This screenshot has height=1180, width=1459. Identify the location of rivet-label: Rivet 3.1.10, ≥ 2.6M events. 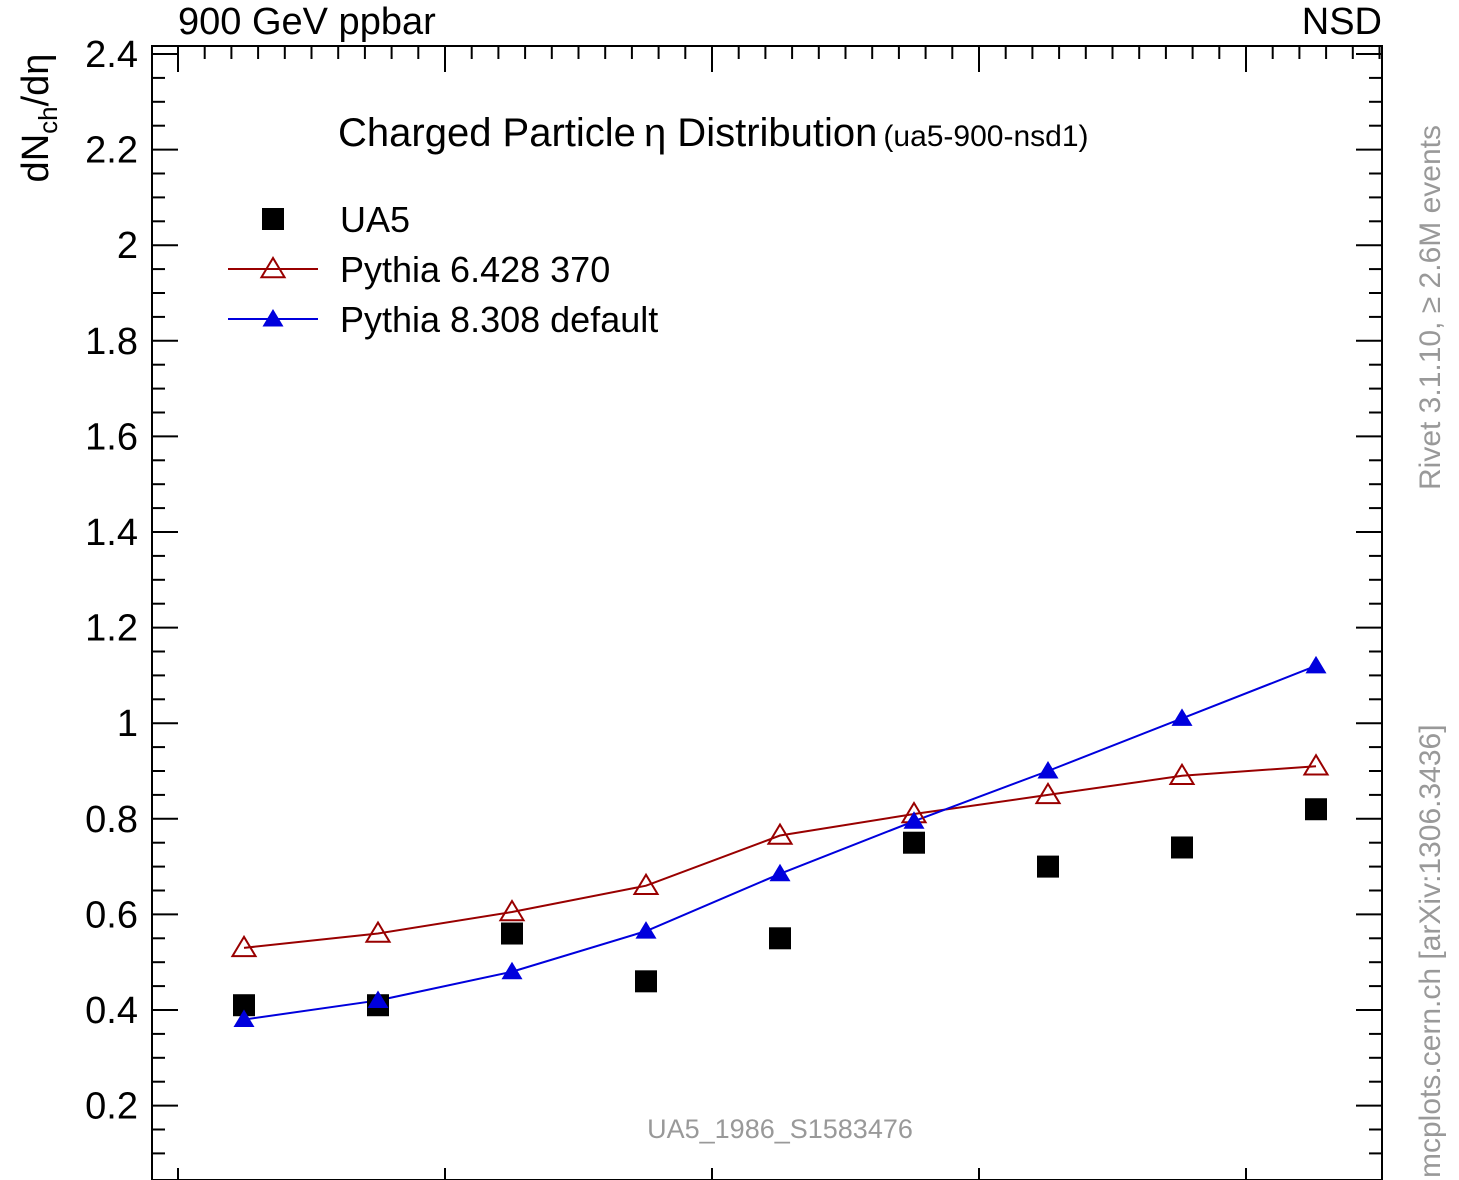
(1430, 307).